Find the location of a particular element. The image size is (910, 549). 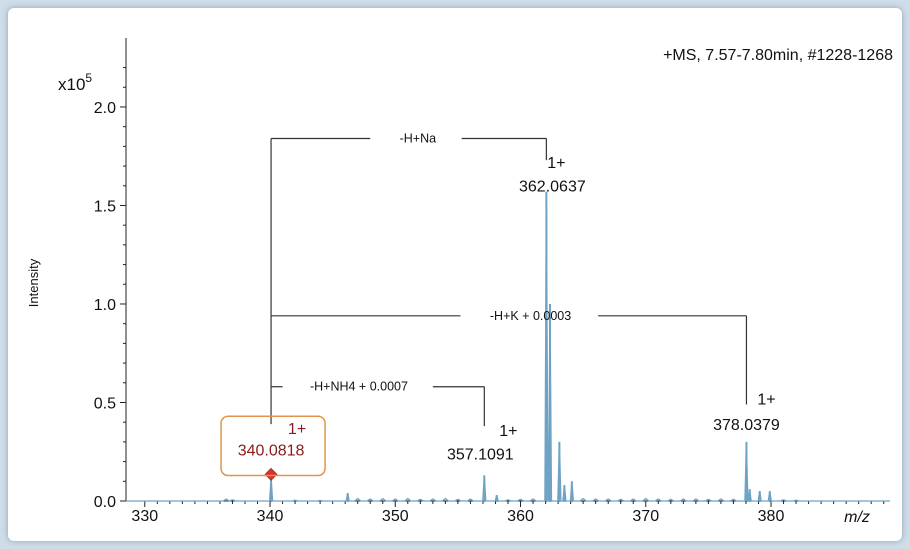

y-tick-label: 2.0 is located at coordinates (105, 108).